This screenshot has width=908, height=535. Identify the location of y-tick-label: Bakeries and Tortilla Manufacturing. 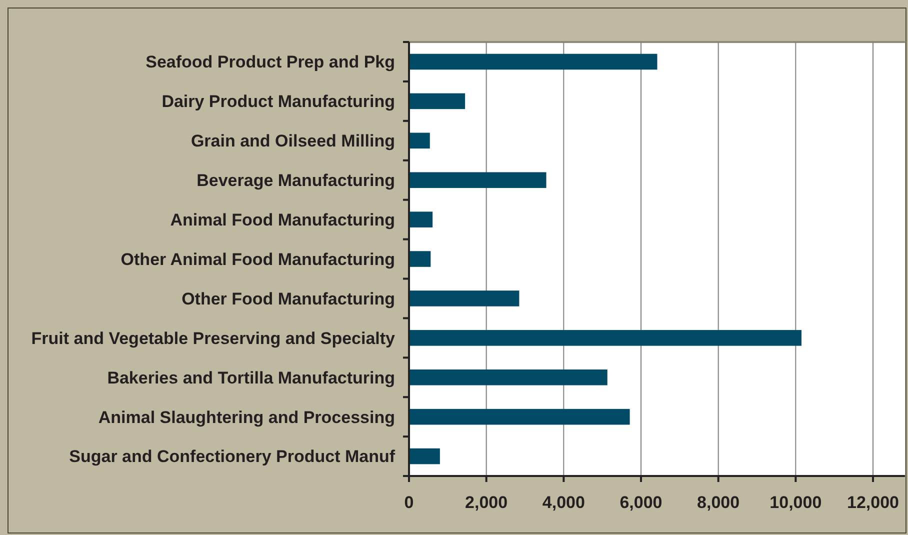
(251, 378).